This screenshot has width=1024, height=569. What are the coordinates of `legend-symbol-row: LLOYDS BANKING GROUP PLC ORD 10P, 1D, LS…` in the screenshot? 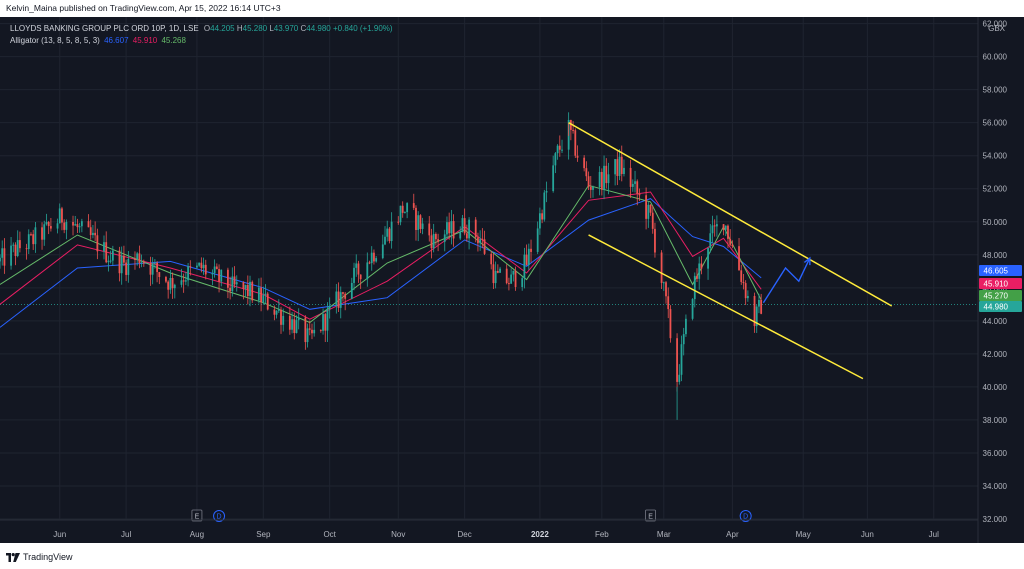 It's located at (201, 28).